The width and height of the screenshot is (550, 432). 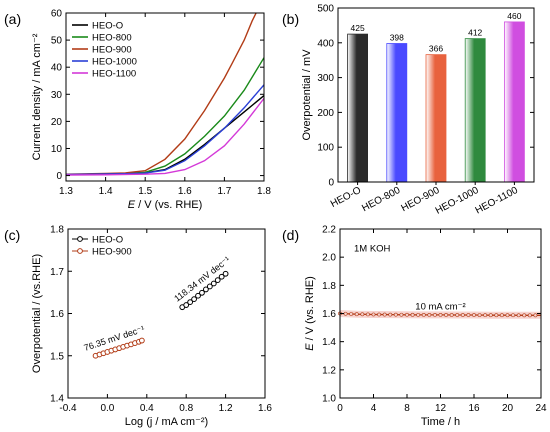 I want to click on panel-d-electrolyte-label: 1M KOH, so click(x=372, y=249).